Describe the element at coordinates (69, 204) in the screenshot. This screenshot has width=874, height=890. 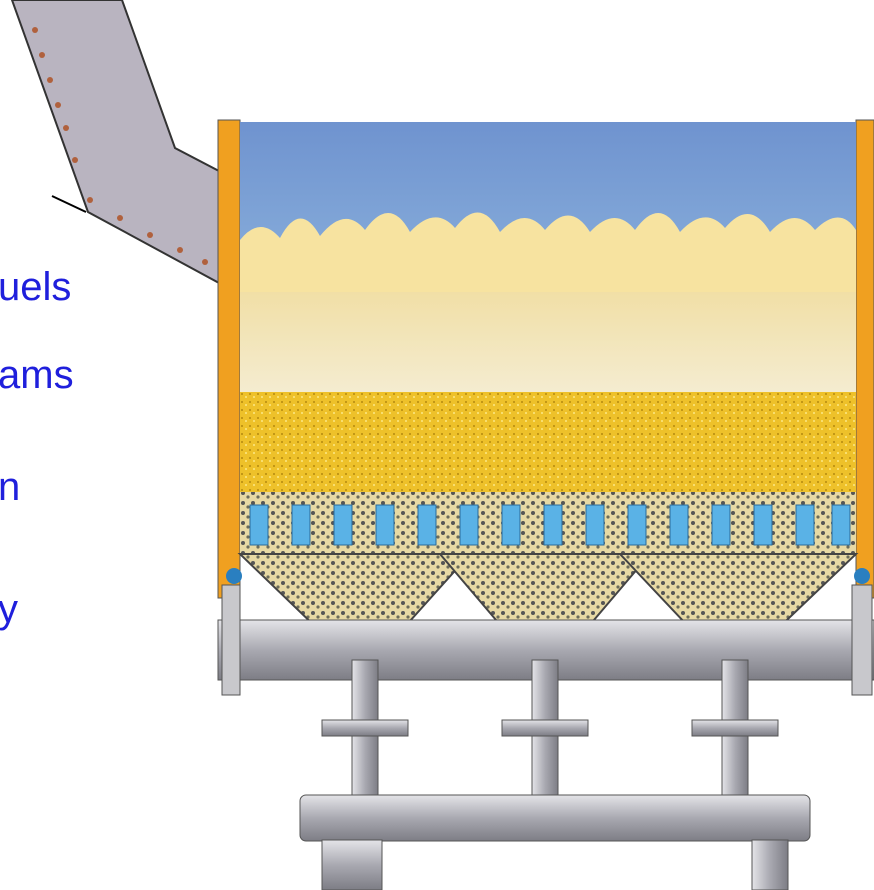
I see `arrow` at that location.